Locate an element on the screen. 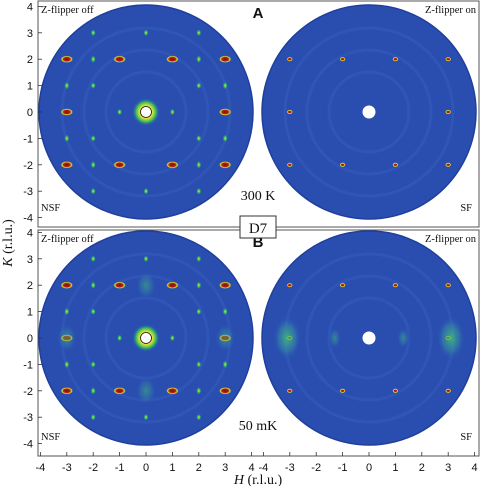  x-tick-label: 2 is located at coordinates (422, 468).